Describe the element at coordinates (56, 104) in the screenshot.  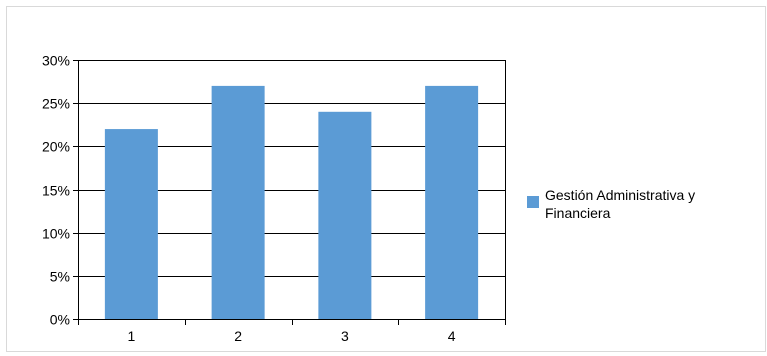
I see `y-tick-label: 25%` at that location.